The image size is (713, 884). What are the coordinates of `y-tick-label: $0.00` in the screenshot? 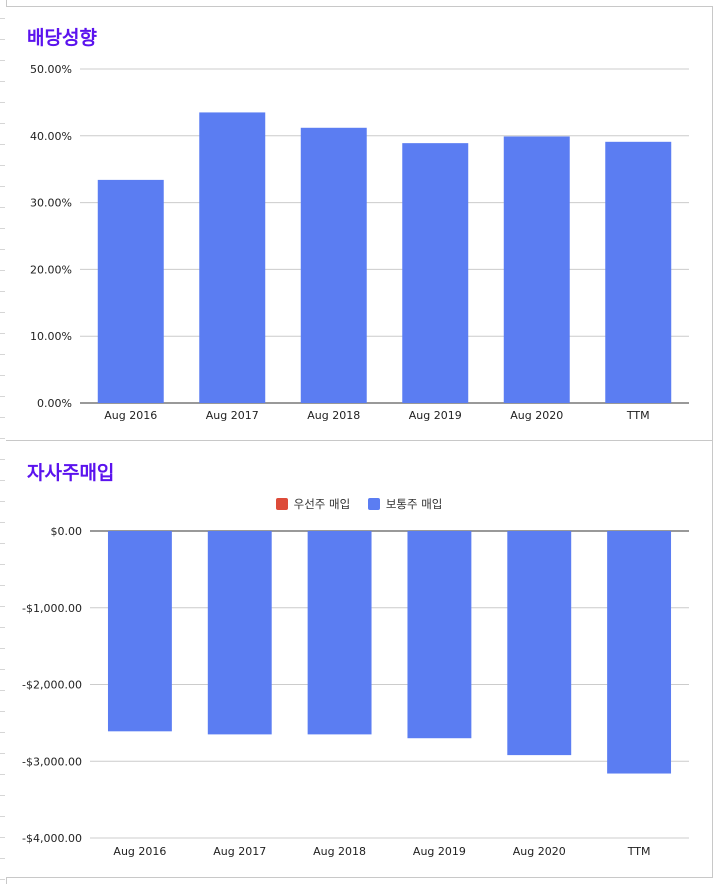 It's located at (67, 531).